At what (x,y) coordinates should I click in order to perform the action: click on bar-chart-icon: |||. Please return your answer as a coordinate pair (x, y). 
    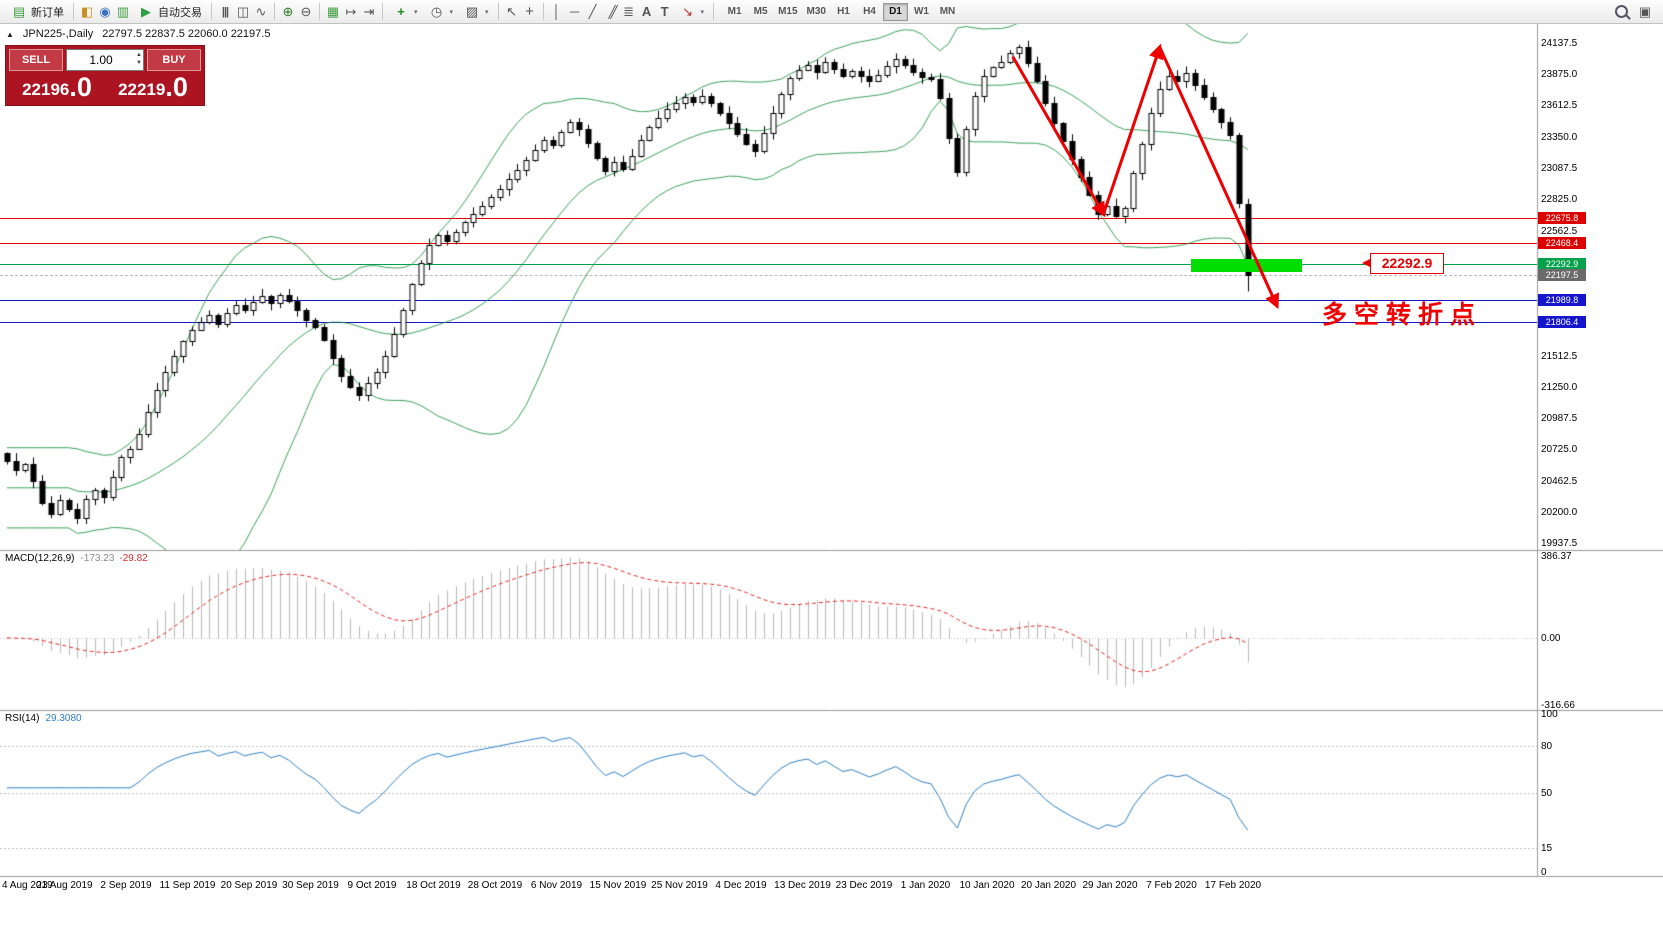
    Looking at the image, I should click on (225, 11).